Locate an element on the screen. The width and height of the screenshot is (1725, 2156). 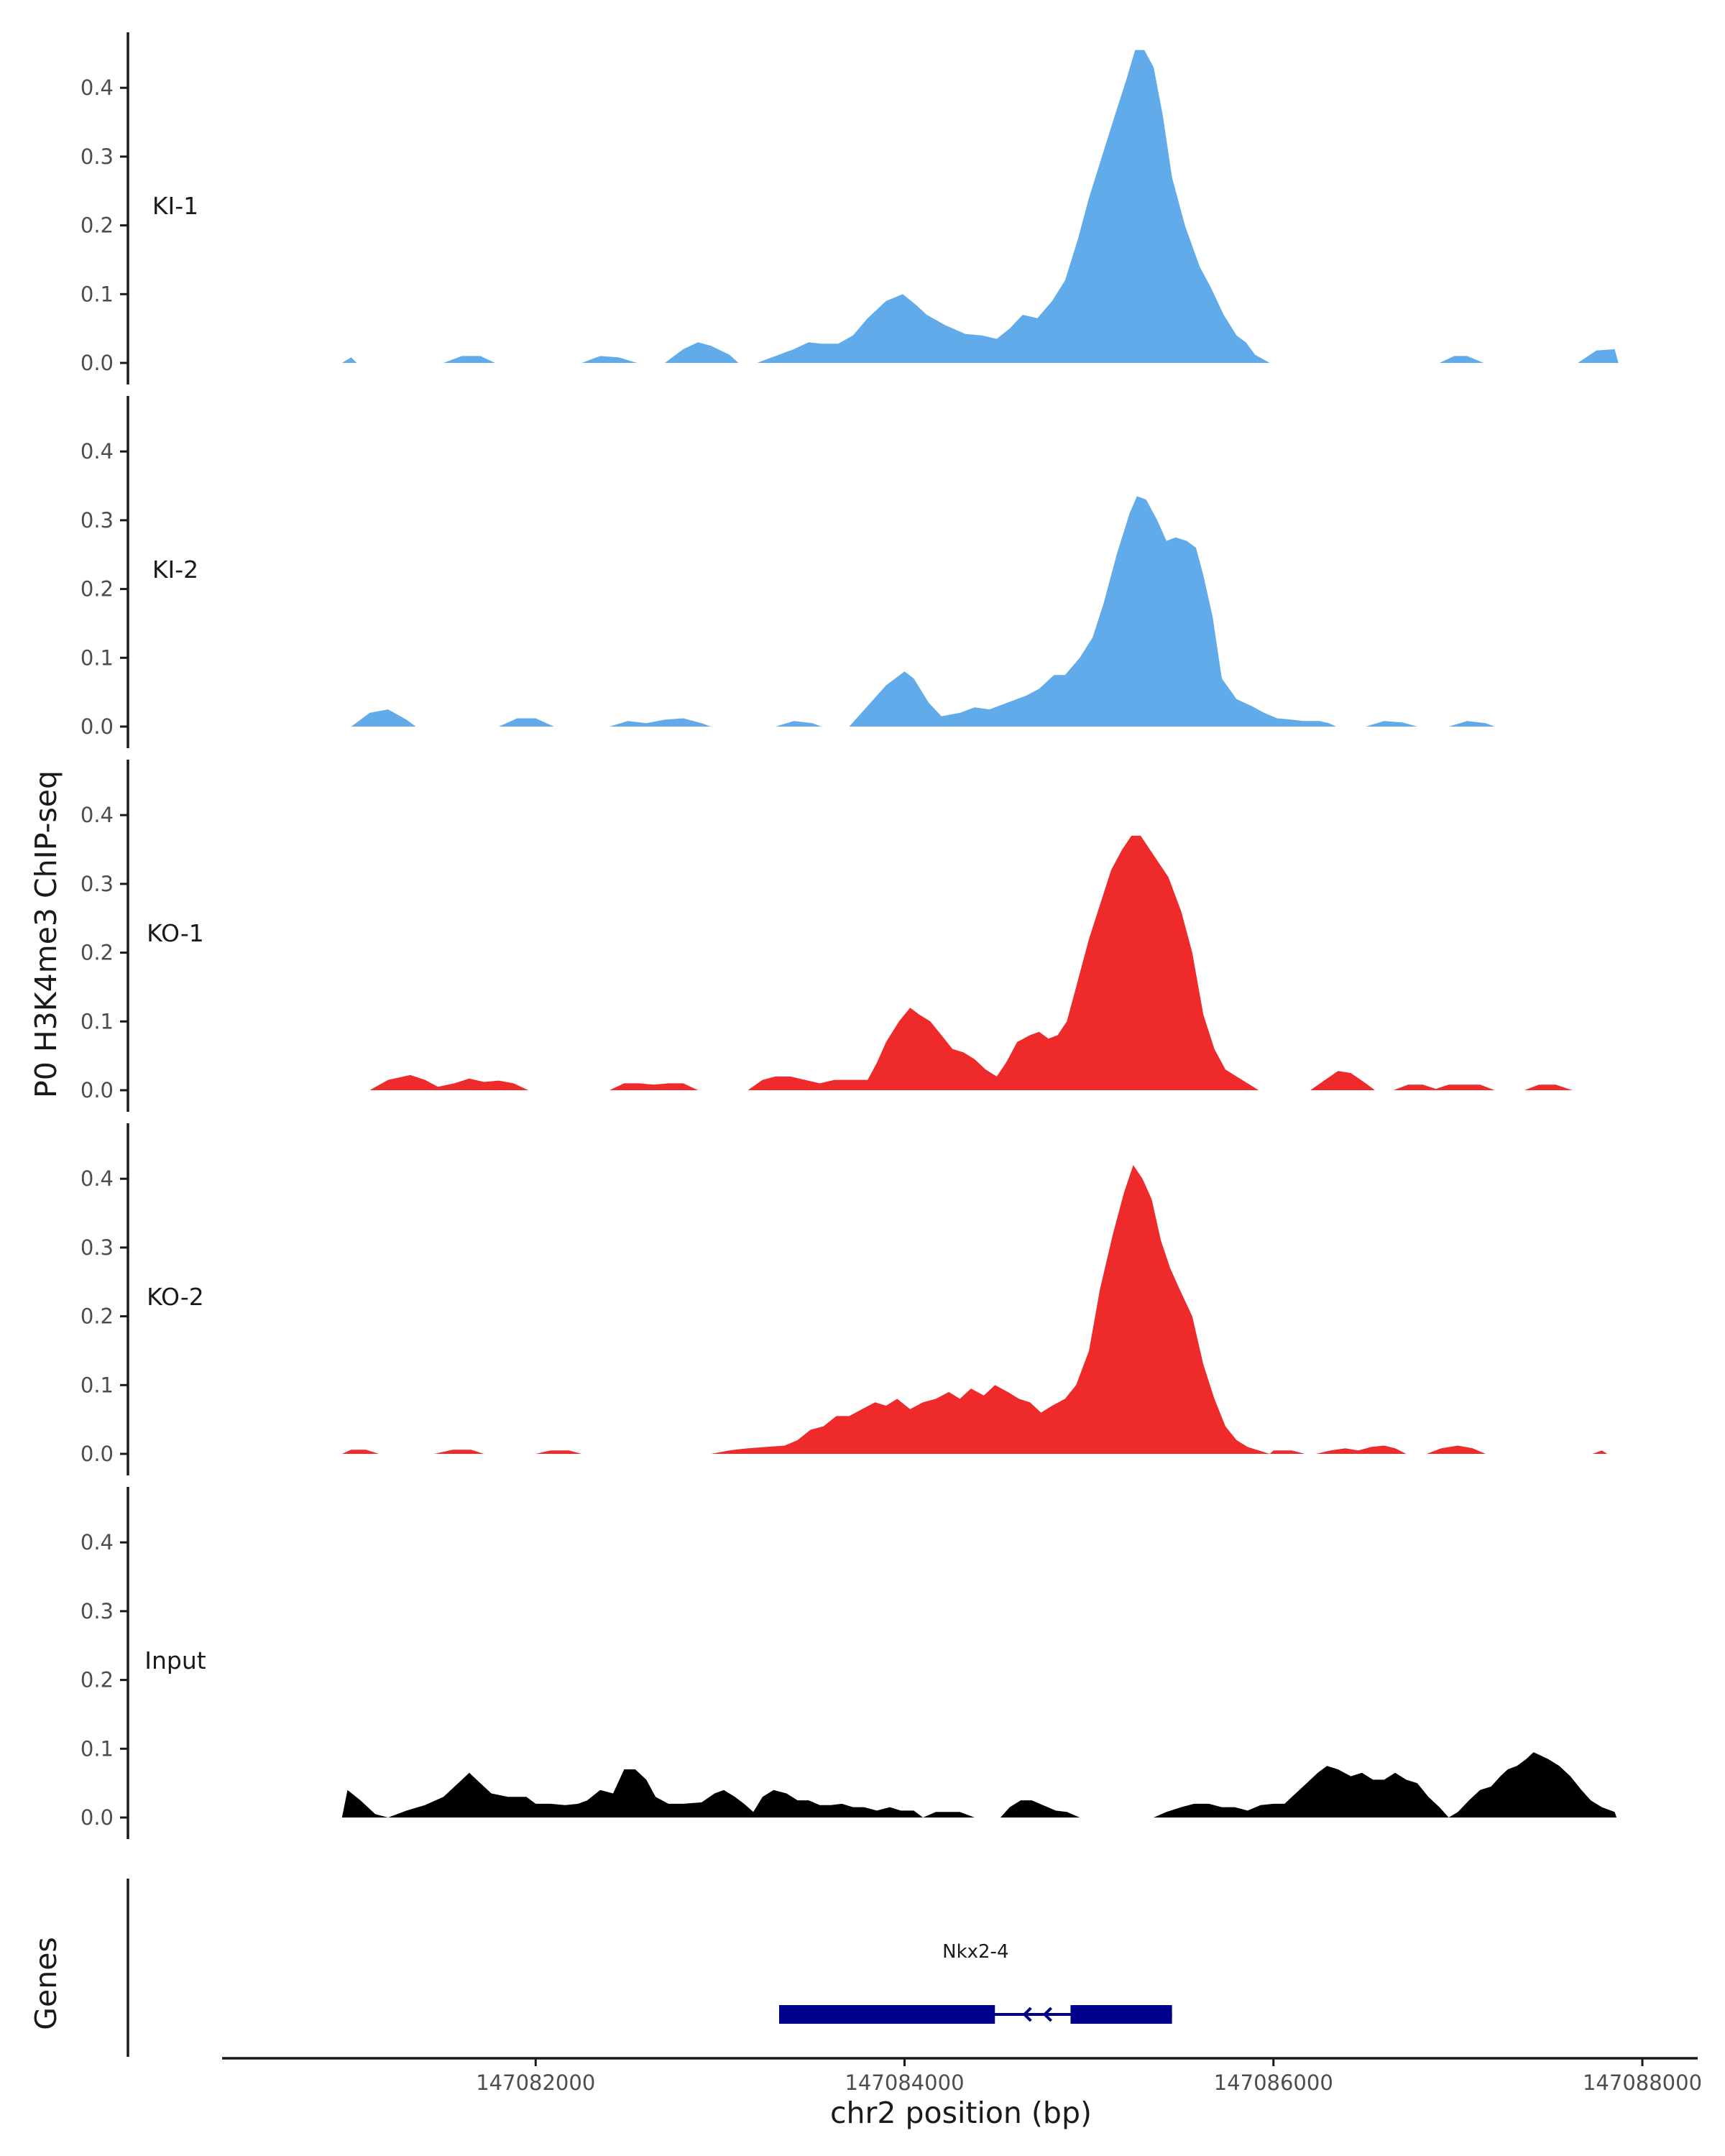
track-label: KO-2 is located at coordinates (175, 1297).